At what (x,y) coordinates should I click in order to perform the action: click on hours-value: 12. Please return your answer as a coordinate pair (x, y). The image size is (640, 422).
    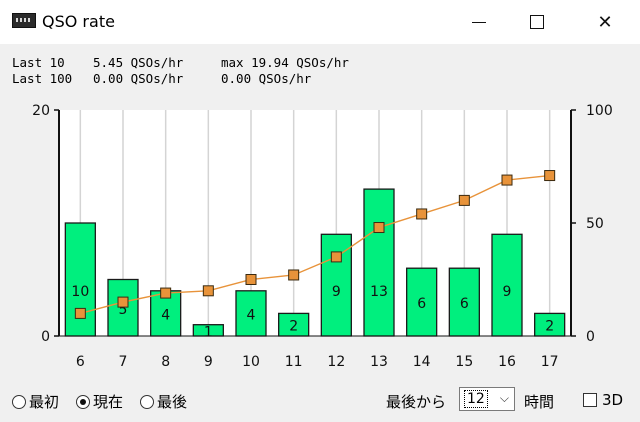
    Looking at the image, I should click on (476, 399).